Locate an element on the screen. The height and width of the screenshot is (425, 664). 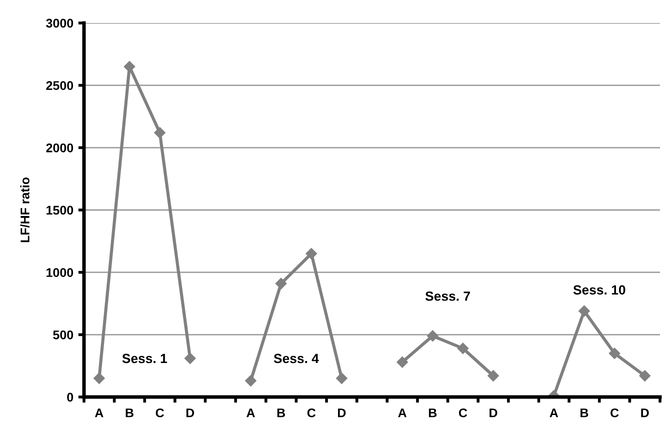
annotation: Sess. 10 is located at coordinates (599, 290).